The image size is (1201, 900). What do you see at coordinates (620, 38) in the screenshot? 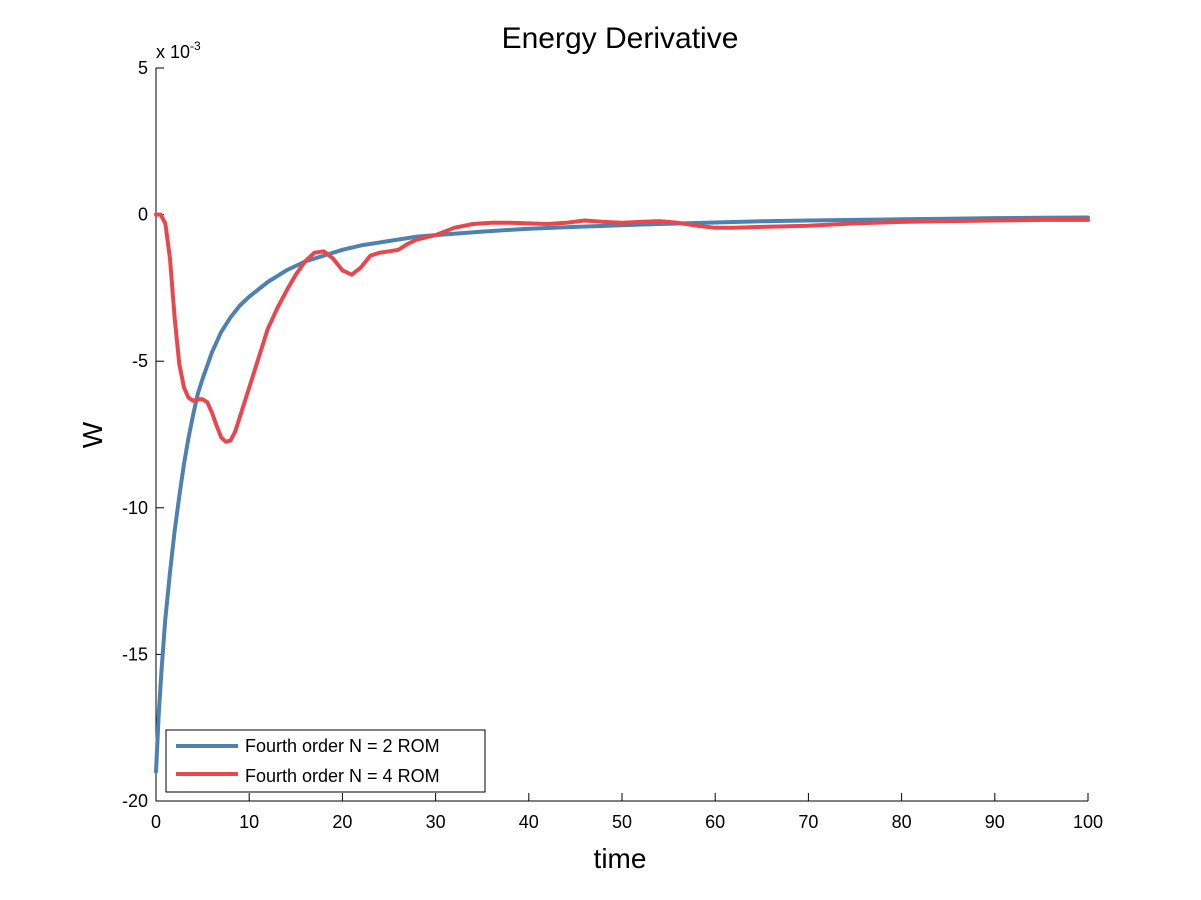
I see `chart-title: Energy Derivative` at bounding box center [620, 38].